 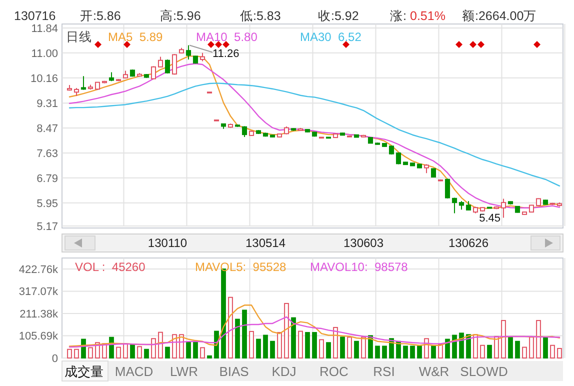 What do you see at coordinates (503, 208) in the screenshot?
I see `candlestick` at bounding box center [503, 208].